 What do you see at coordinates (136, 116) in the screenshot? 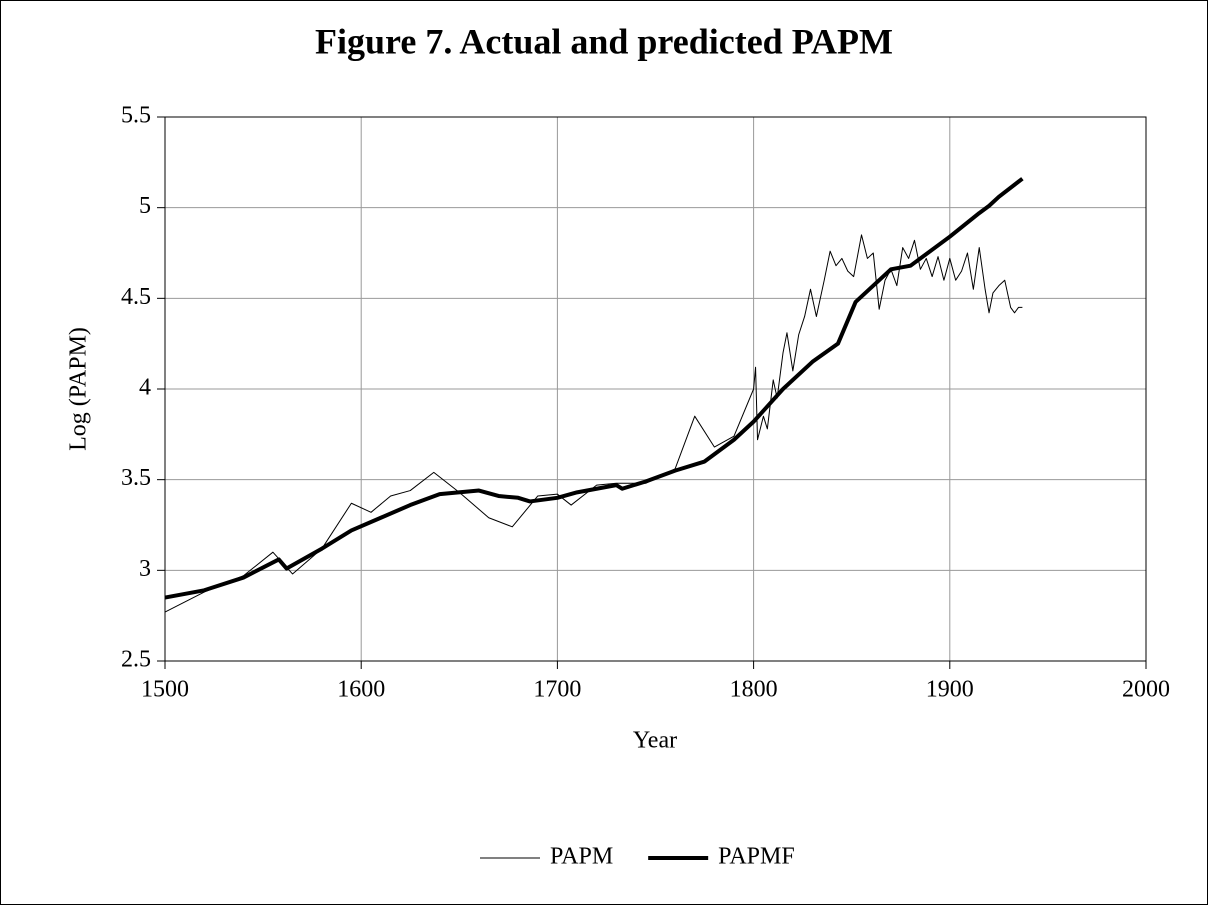
I see `y-tick-label: 5.5` at bounding box center [136, 116].